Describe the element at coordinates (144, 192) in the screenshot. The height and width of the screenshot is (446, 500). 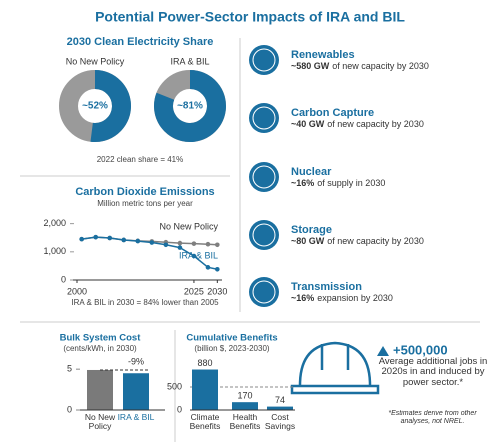
I see `chart-title: Carbon Dioxide Emissions` at that location.